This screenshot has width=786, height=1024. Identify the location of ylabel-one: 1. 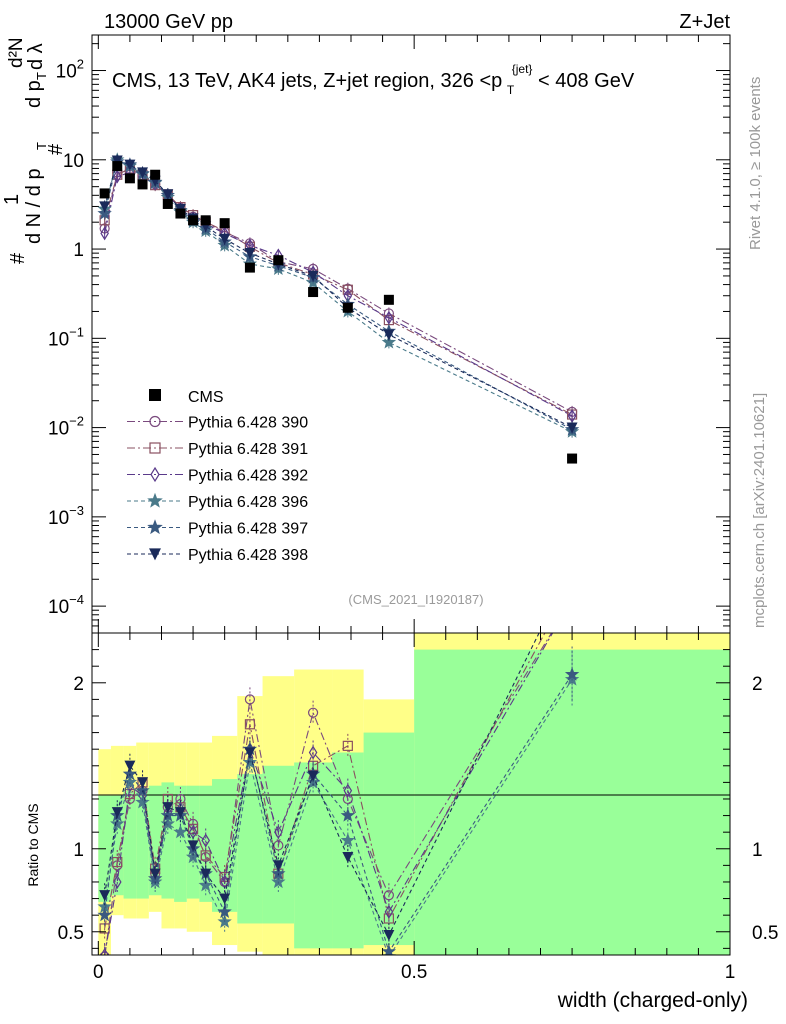
(12, 199).